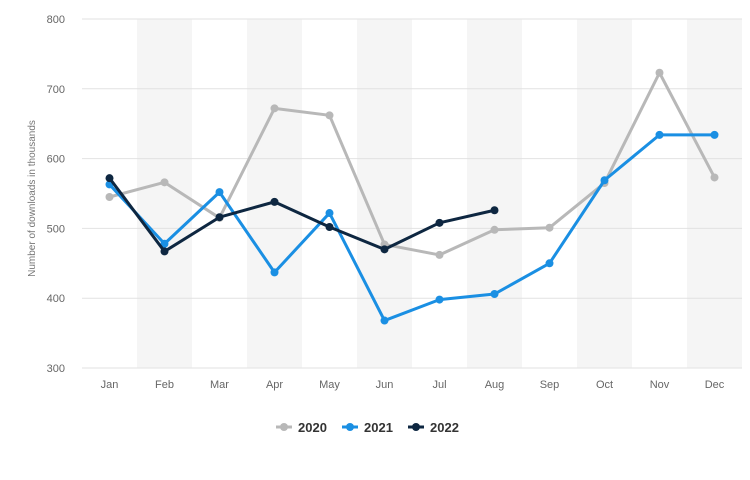  I want to click on legend-item-2020: 2020, so click(301, 427).